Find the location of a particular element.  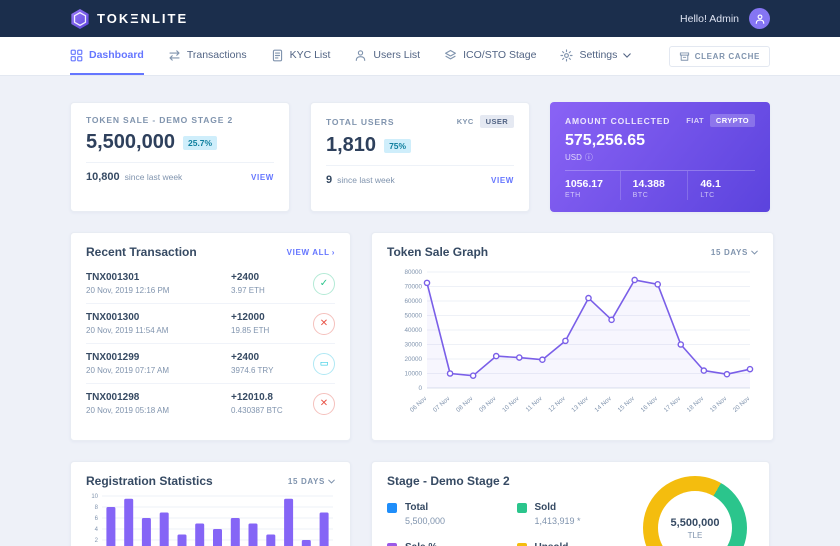

kyc-list-icon is located at coordinates (277, 55).